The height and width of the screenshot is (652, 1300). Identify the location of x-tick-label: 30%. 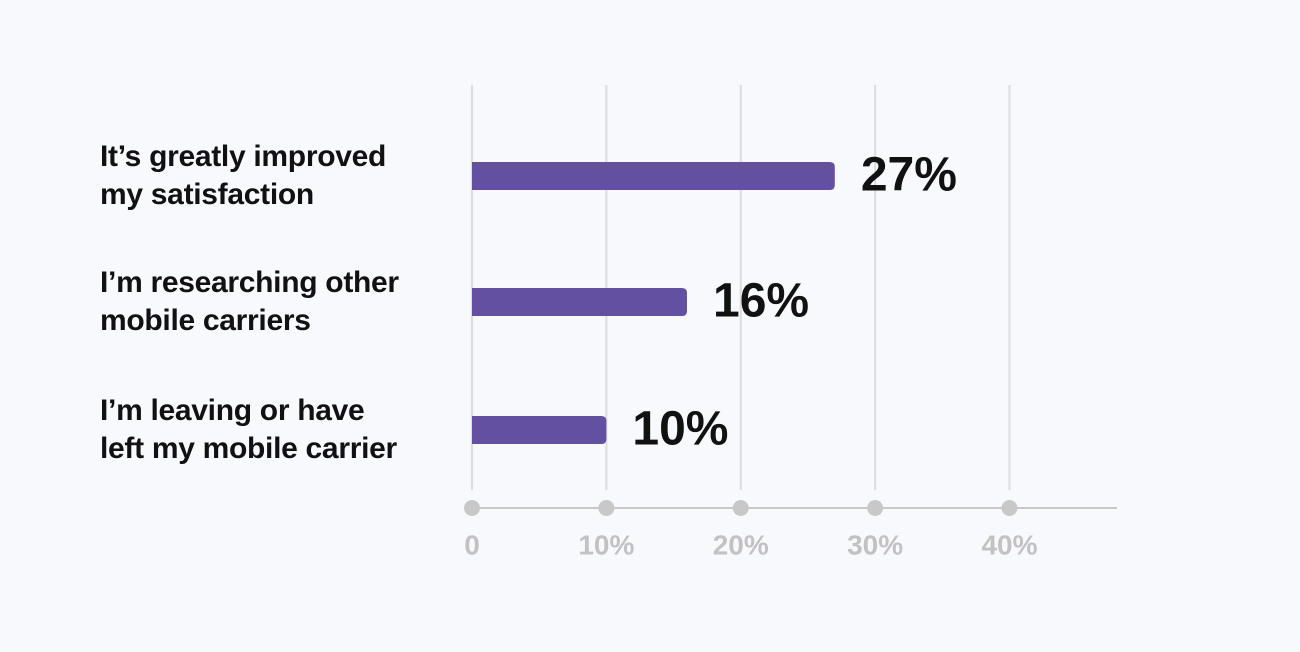
(875, 544).